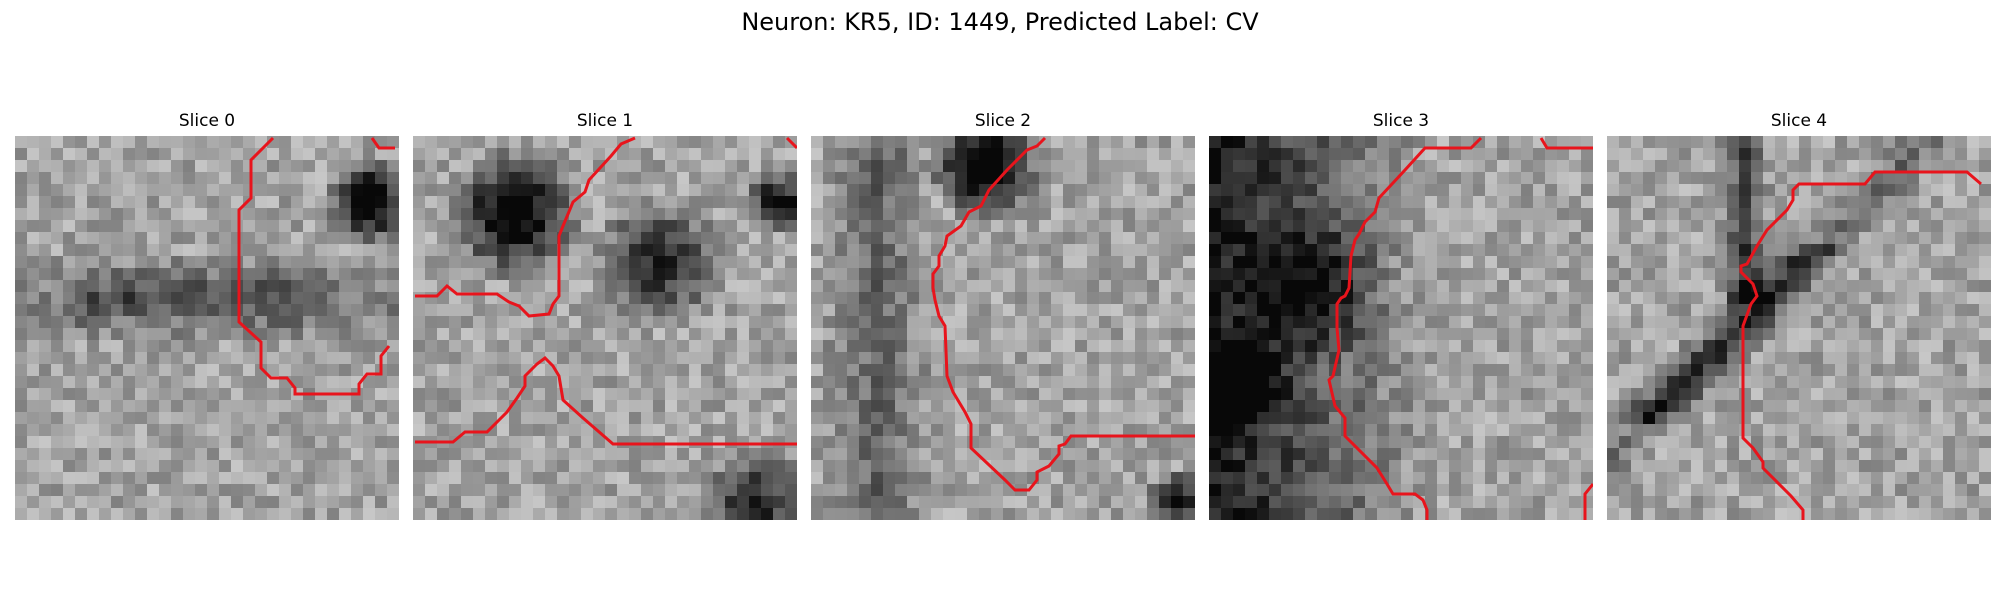  What do you see at coordinates (605, 121) in the screenshot?
I see `slice-title-1: Slice 1` at bounding box center [605, 121].